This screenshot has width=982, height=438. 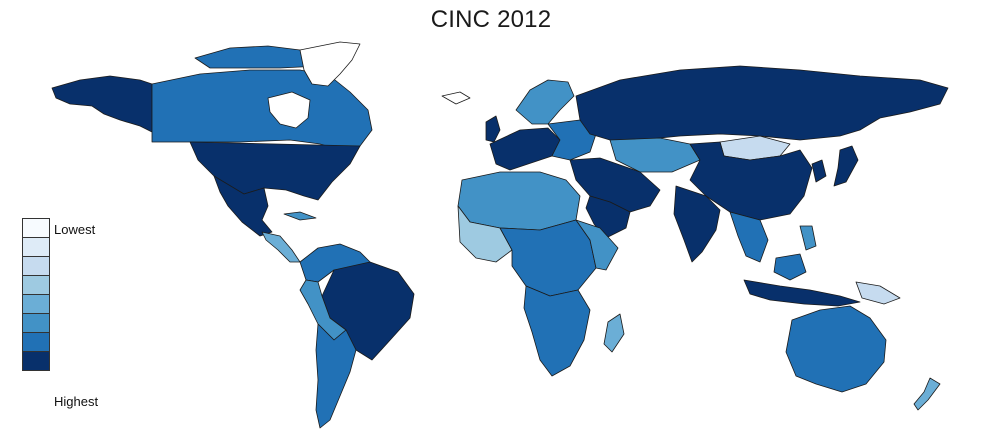 I want to click on region-philippines, so click(x=808, y=238).